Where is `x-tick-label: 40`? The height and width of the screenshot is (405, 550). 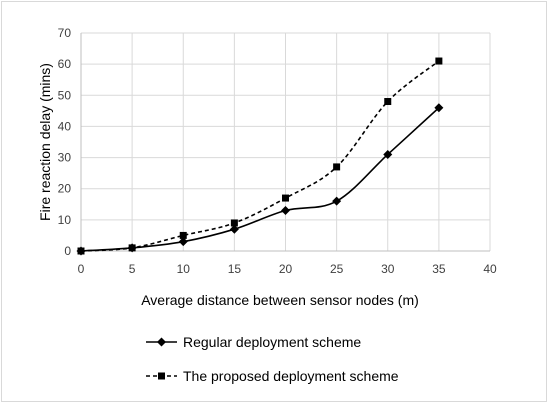 x-tick-label: 40 is located at coordinates (490, 269).